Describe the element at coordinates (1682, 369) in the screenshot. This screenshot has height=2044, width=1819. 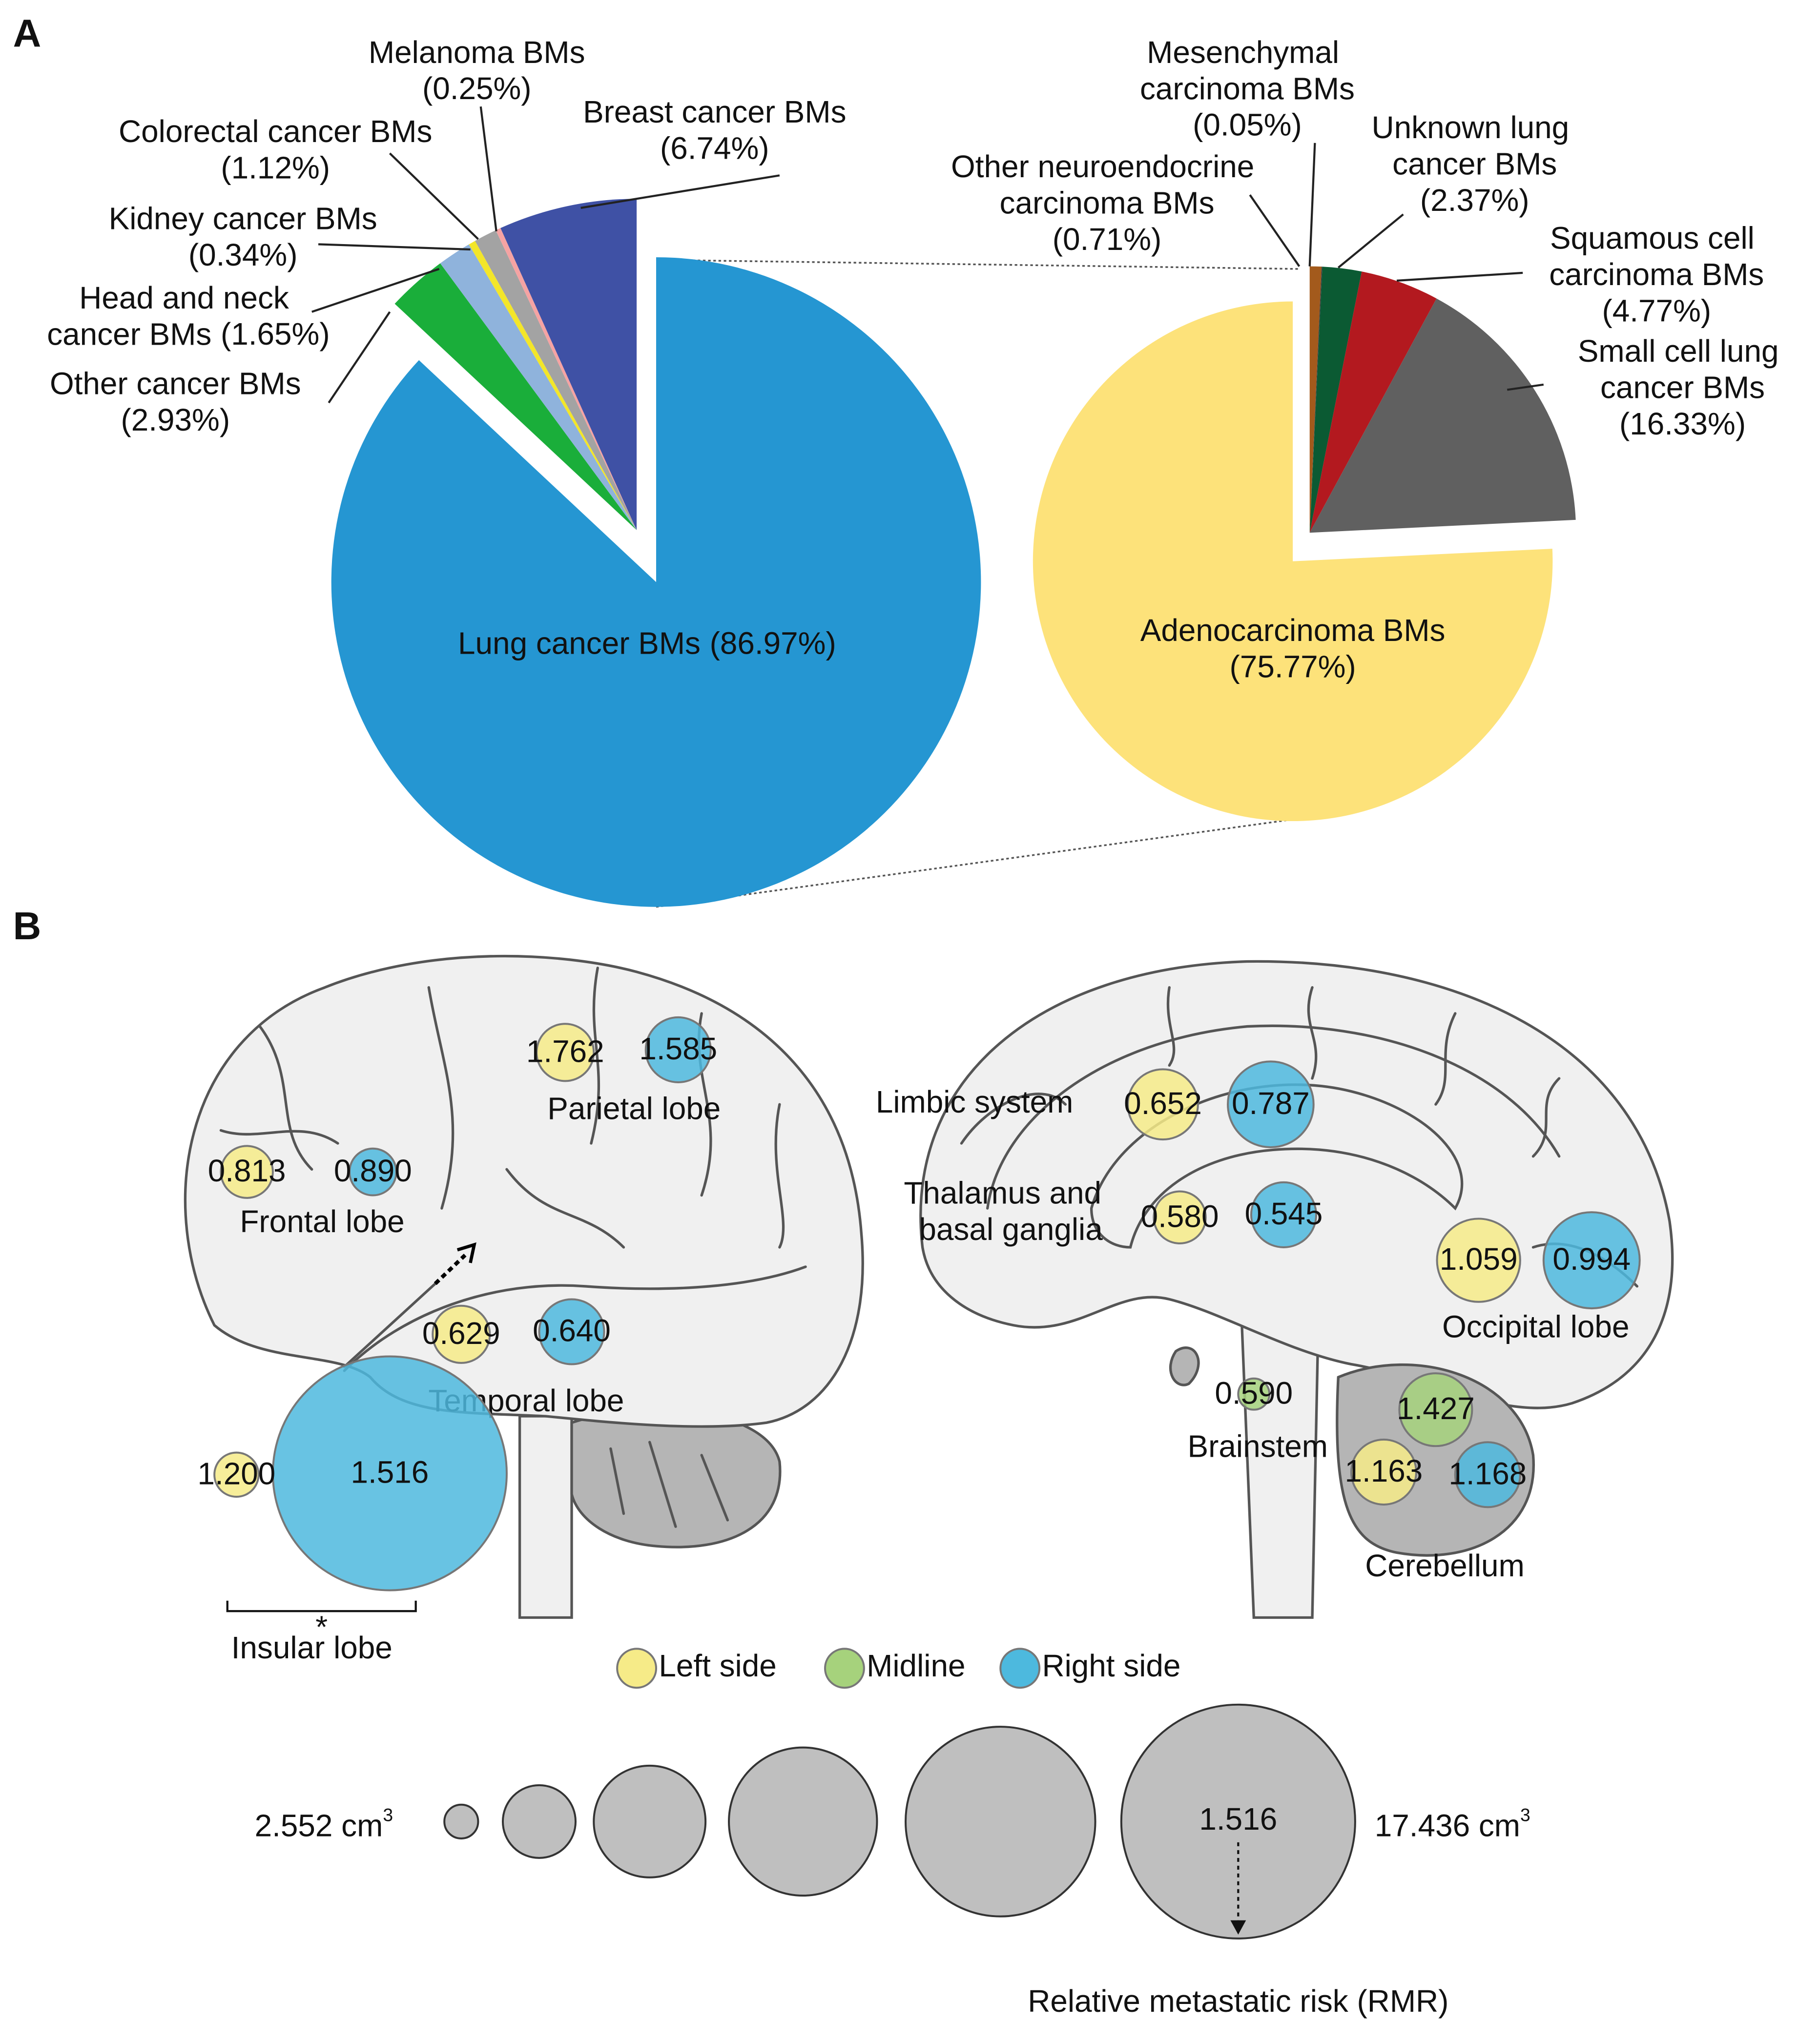
I see `slice-label: Small cell lung cancer BMs` at that location.